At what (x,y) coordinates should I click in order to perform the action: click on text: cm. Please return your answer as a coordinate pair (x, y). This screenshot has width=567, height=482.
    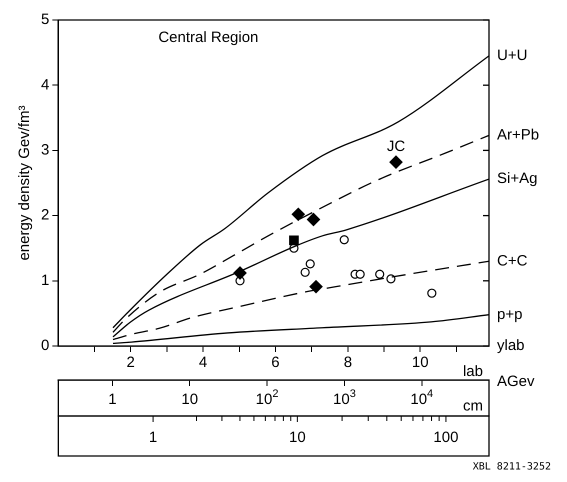
    Looking at the image, I should click on (473, 406).